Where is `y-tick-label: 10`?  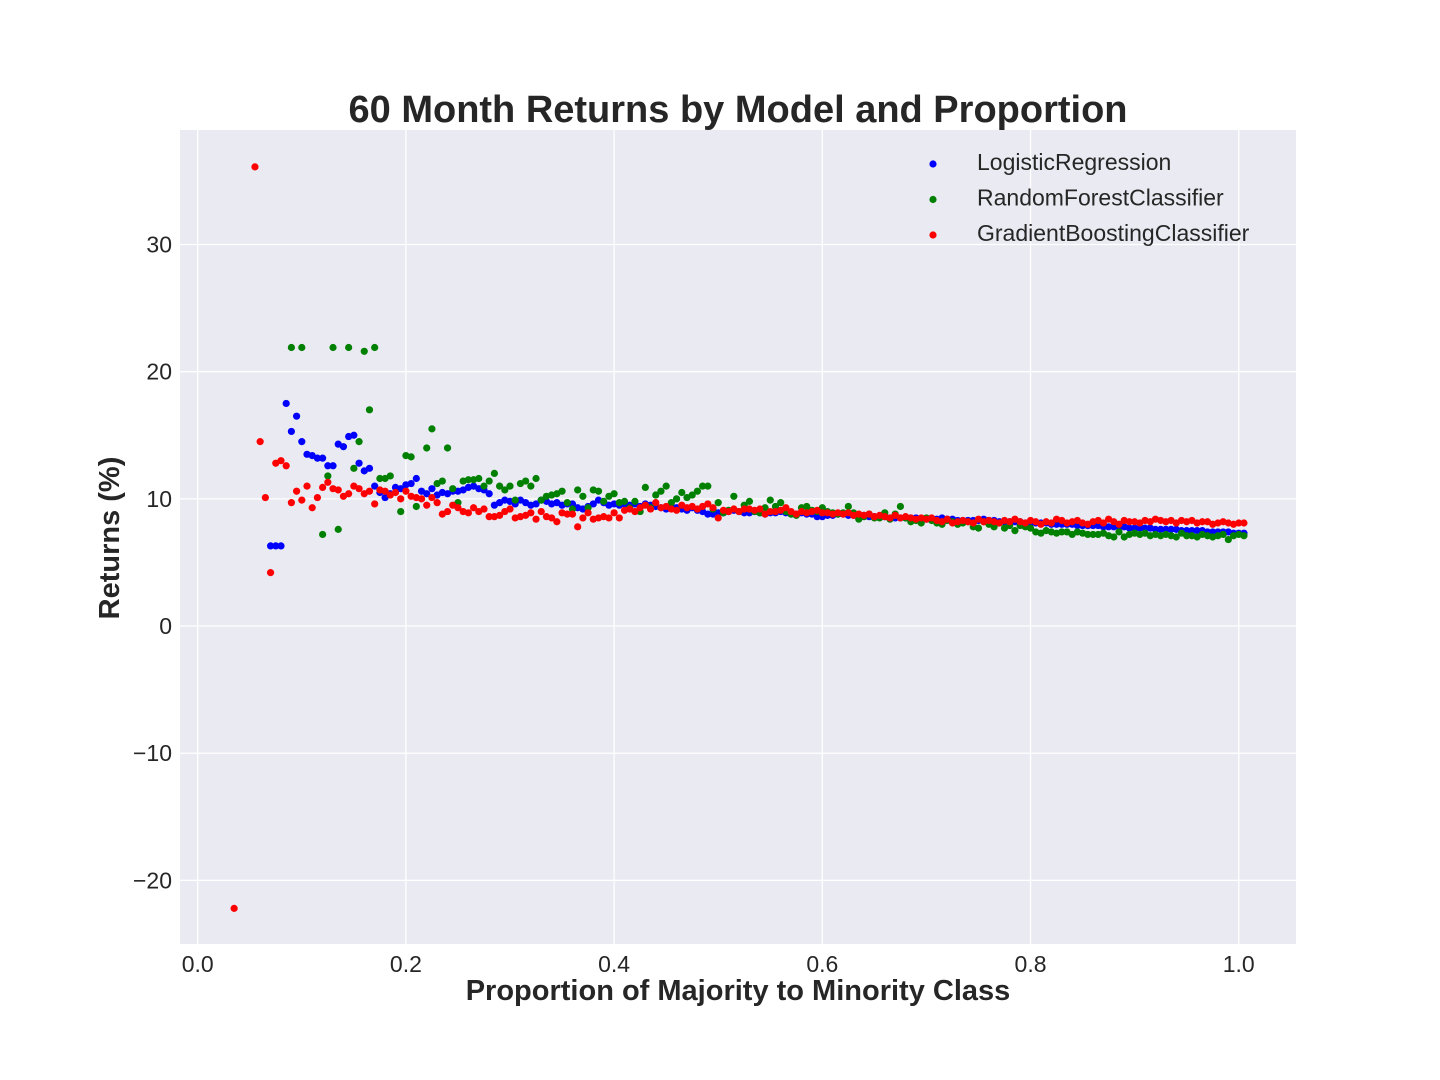
y-tick-label: 10 is located at coordinates (159, 499).